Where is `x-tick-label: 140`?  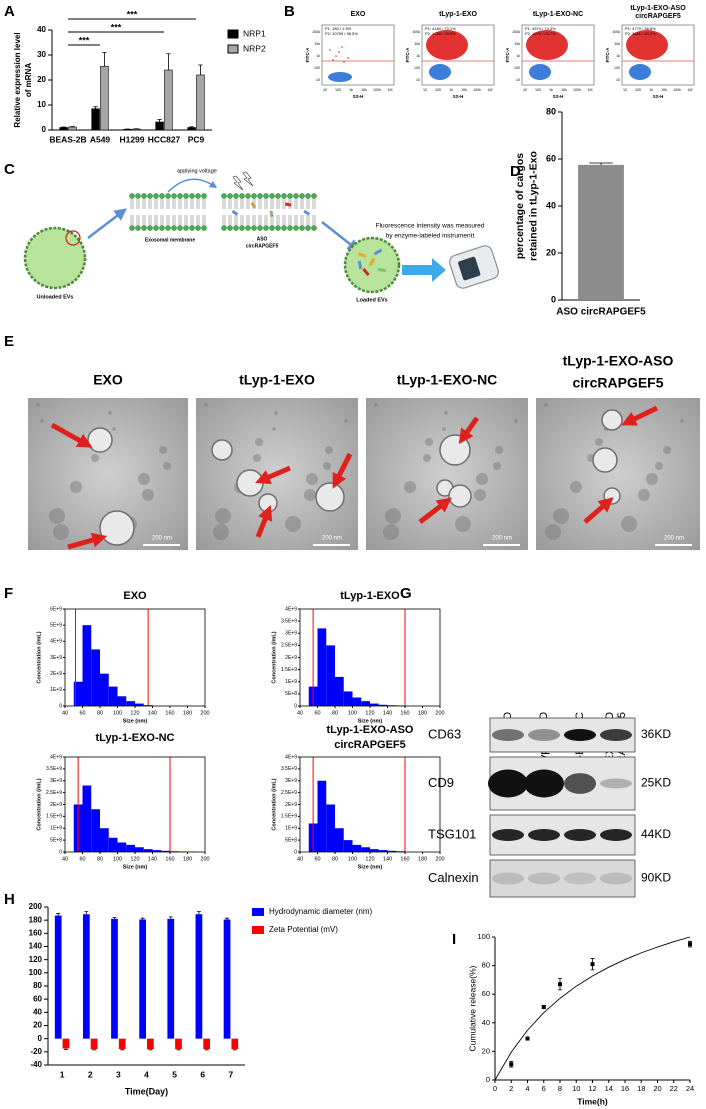
x-tick-label: 140 is located at coordinates (387, 859).